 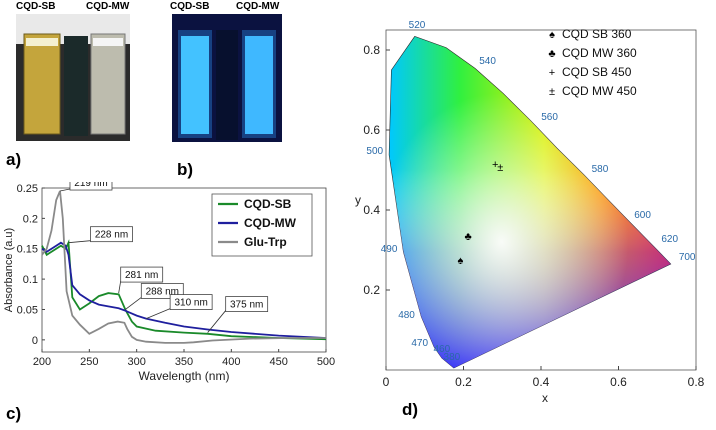 What do you see at coordinates (552, 73) in the screenshot?
I see `legend-symbol: +` at bounding box center [552, 73].